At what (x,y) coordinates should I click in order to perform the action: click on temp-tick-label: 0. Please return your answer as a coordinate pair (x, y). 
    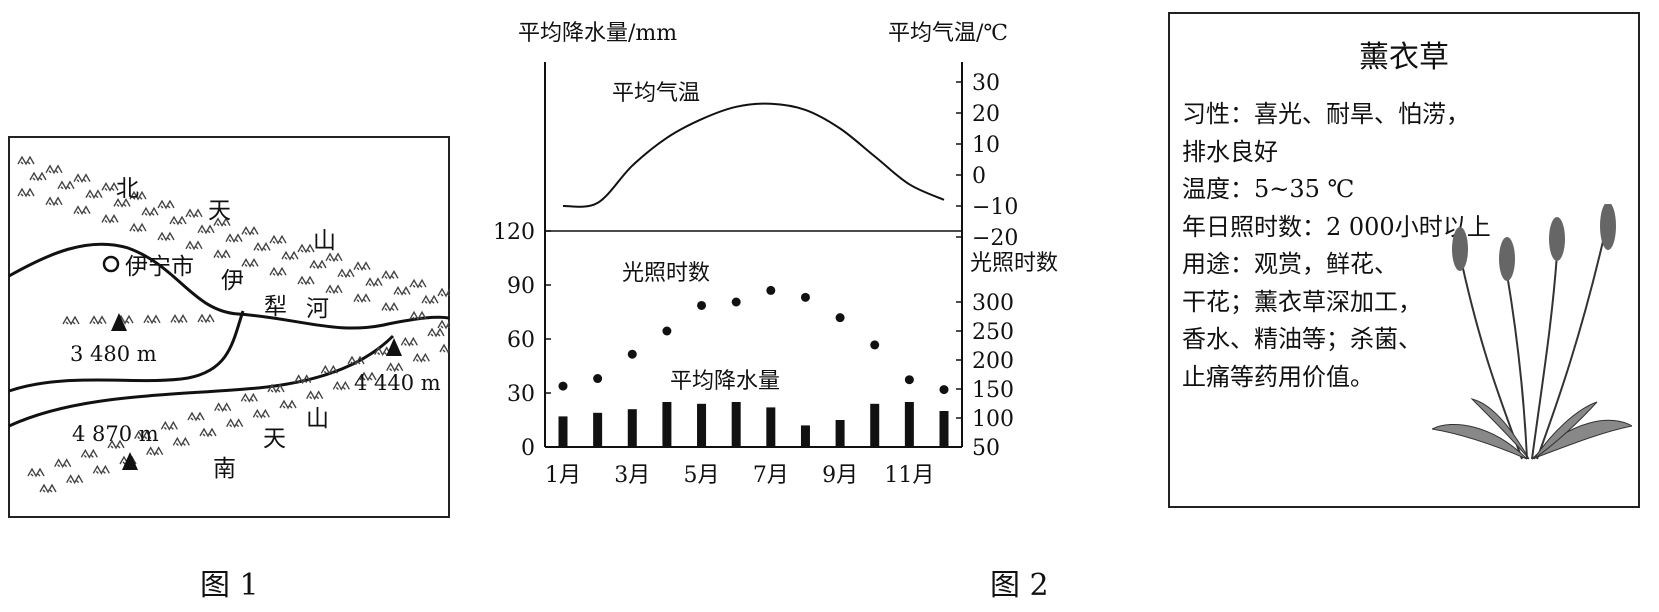
    Looking at the image, I should click on (979, 176).